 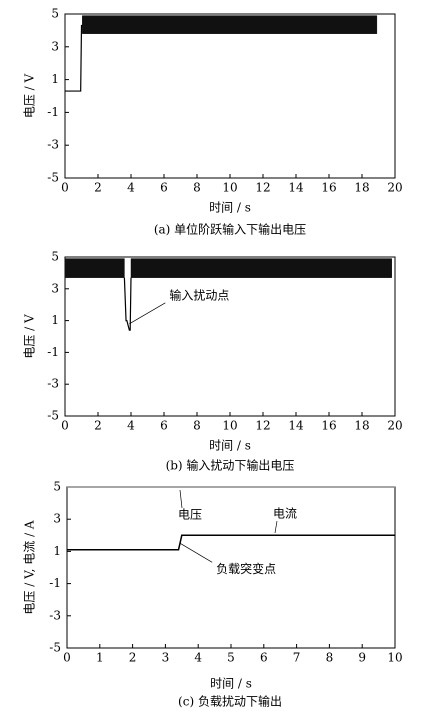 What do you see at coordinates (285, 514) in the screenshot?
I see `series-label: 电流` at bounding box center [285, 514].